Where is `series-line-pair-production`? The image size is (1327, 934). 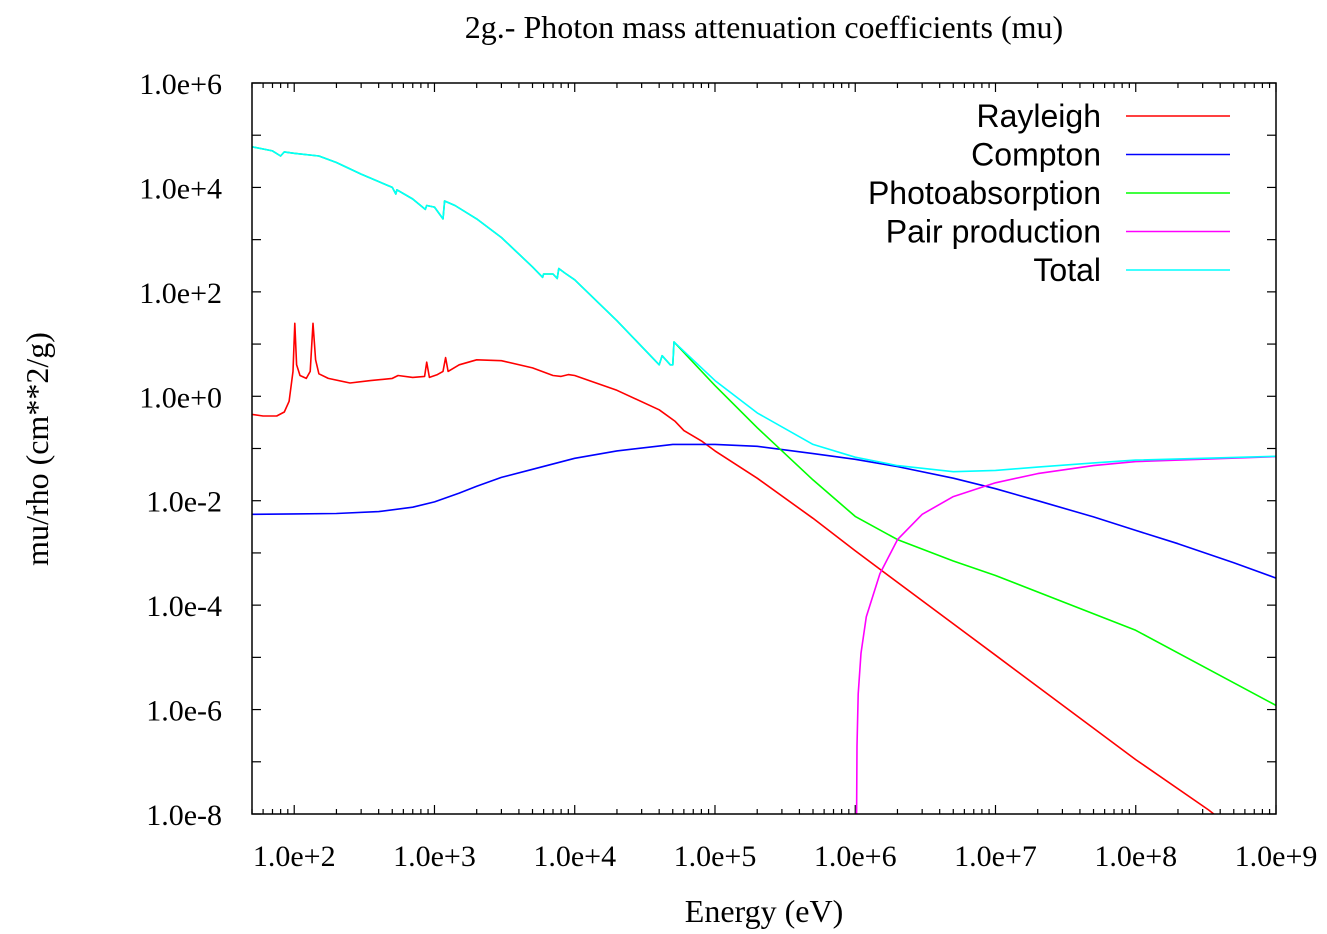 series-line-pair-production is located at coordinates (1065, 634).